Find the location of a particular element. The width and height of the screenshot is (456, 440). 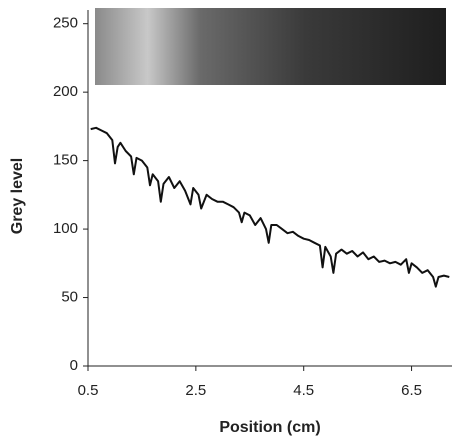

inset-image is located at coordinates (270, 46).